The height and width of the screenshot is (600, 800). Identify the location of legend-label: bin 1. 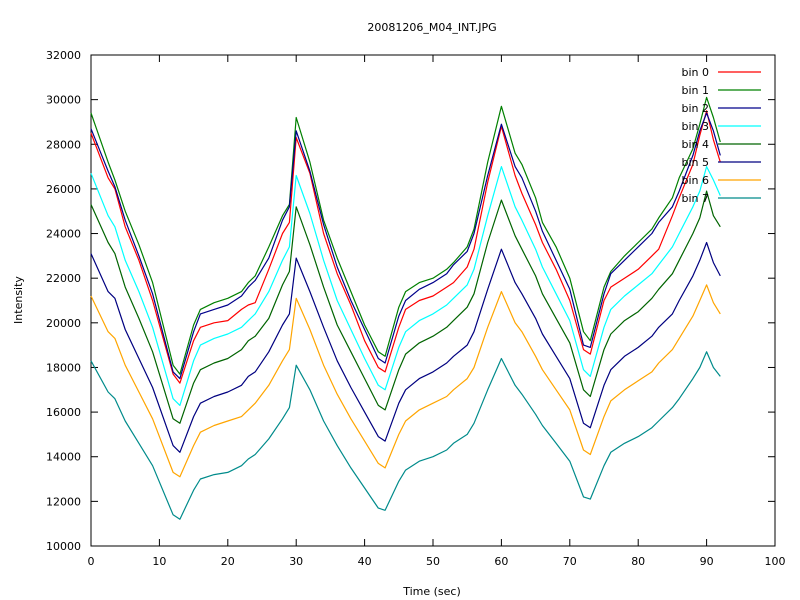
(695, 90).